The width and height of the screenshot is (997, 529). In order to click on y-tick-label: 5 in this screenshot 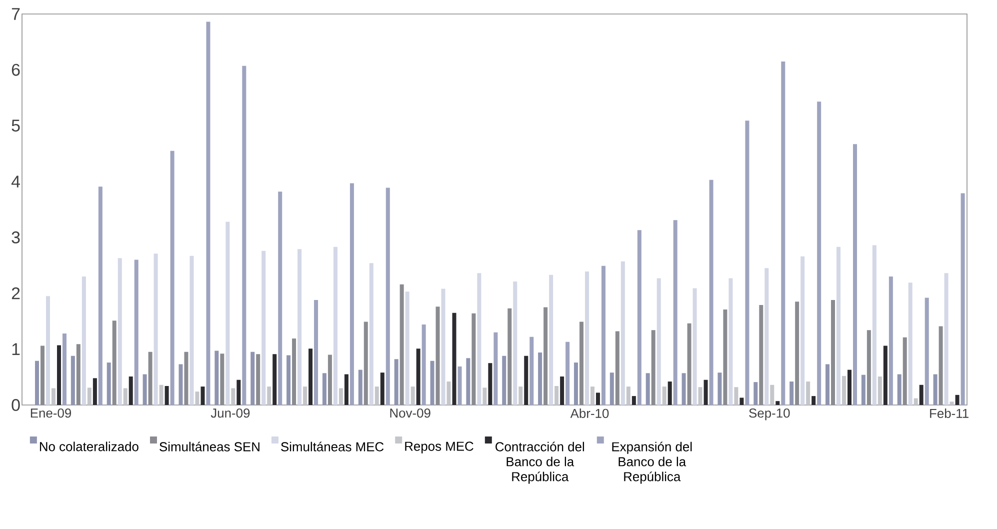, I will do `click(16, 126)`.